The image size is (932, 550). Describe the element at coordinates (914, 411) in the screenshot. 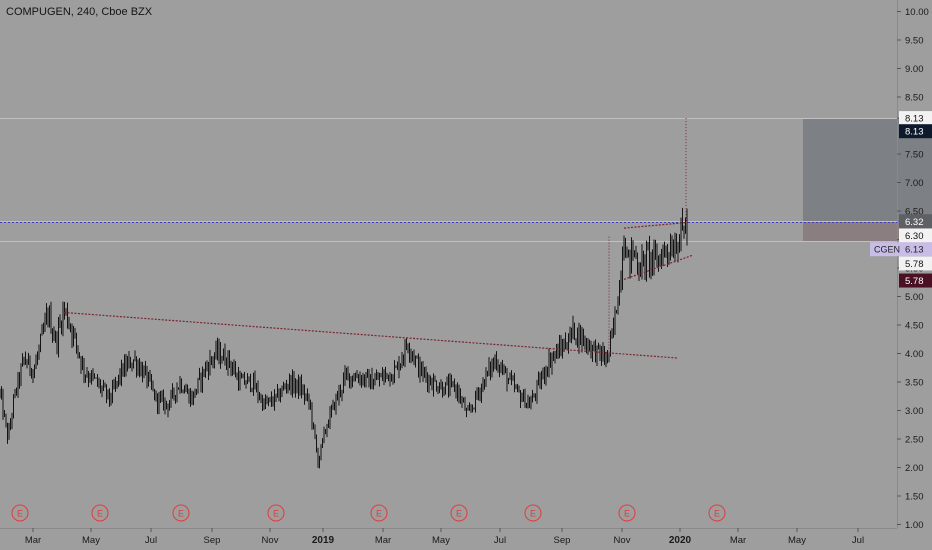

I see `y-tick-label: 3.00` at that location.